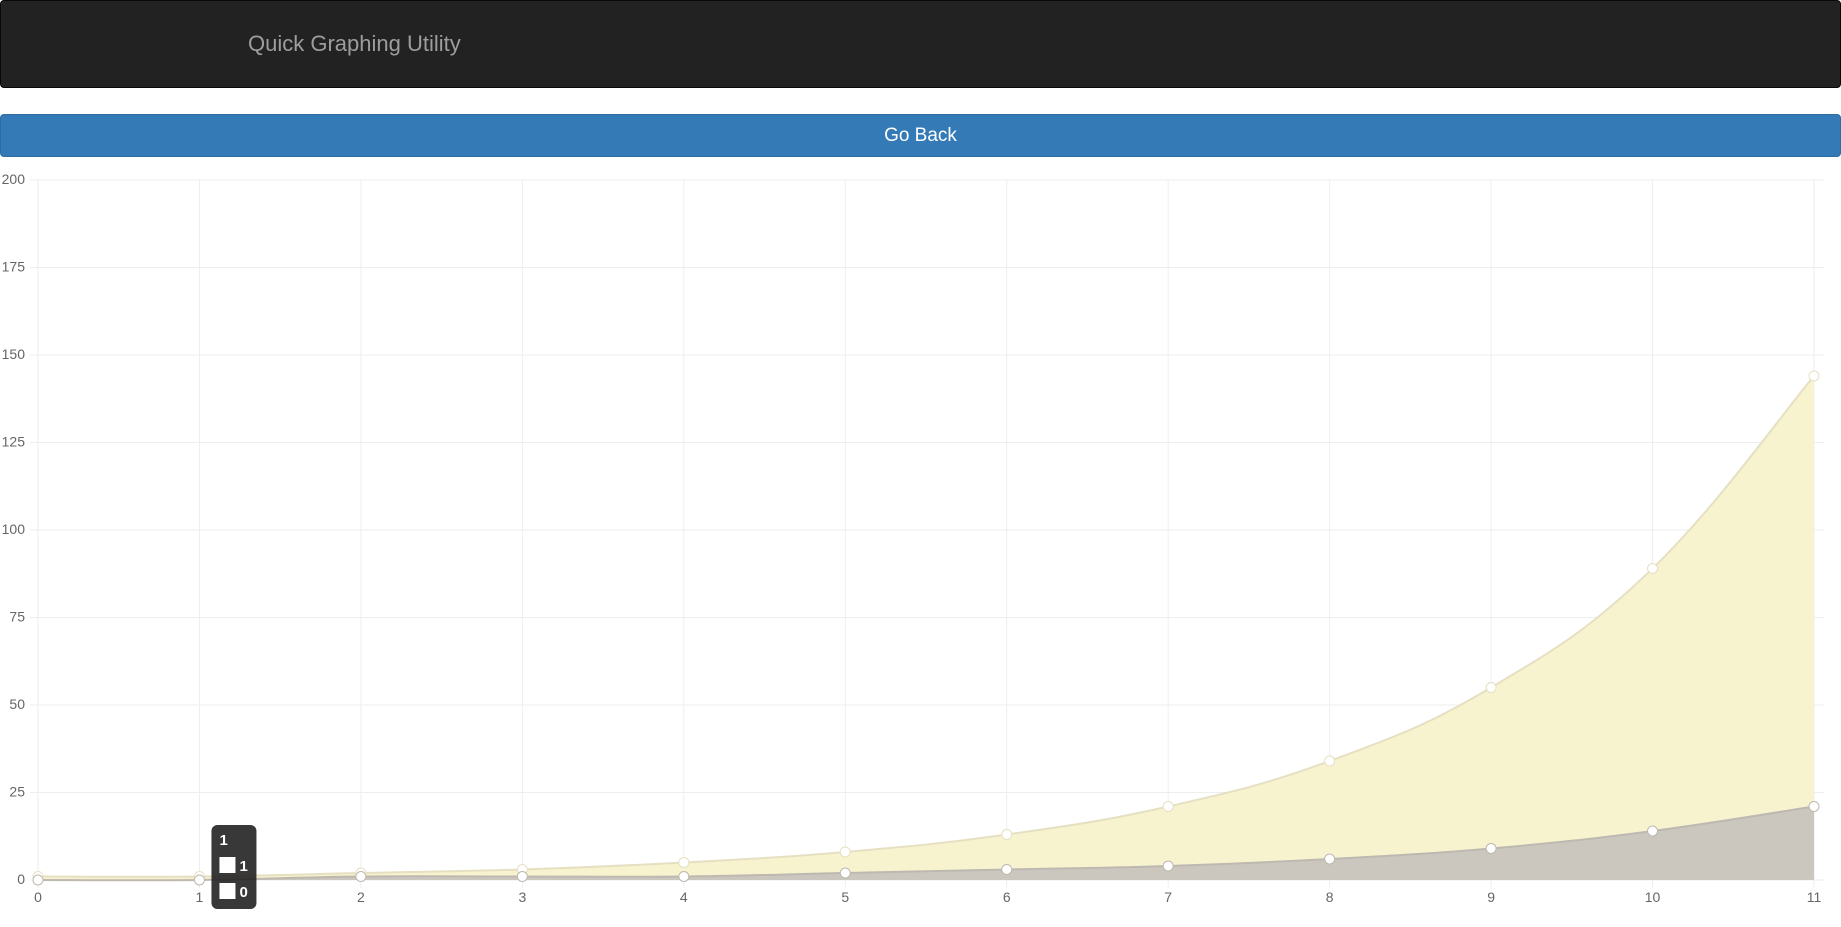 Image resolution: width=1841 pixels, height=927 pixels. What do you see at coordinates (522, 897) in the screenshot?
I see `x-tick-label: 3` at bounding box center [522, 897].